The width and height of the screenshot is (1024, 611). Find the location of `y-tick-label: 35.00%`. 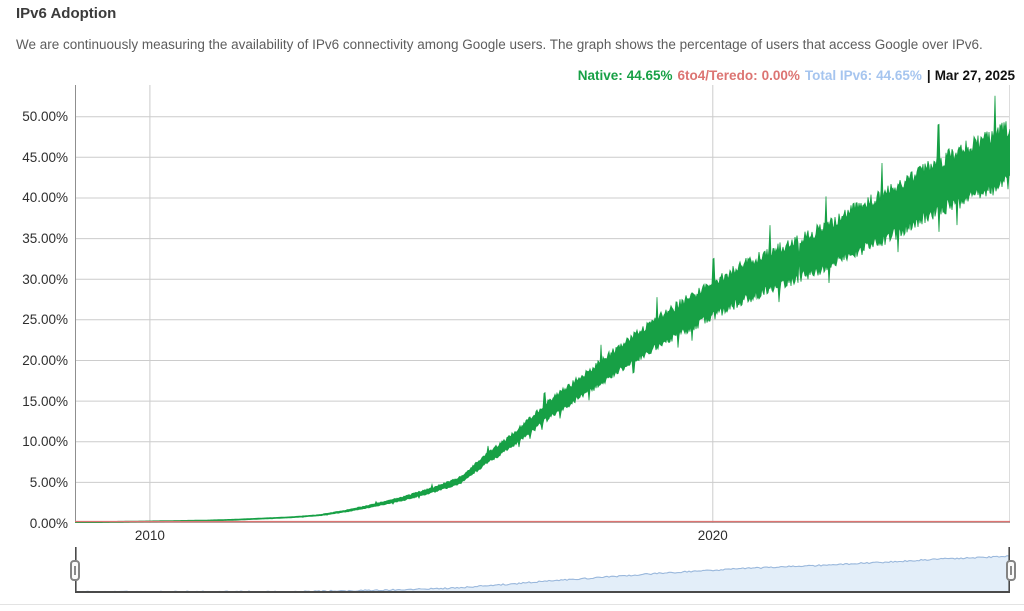

y-tick-label: 35.00% is located at coordinates (45, 239).